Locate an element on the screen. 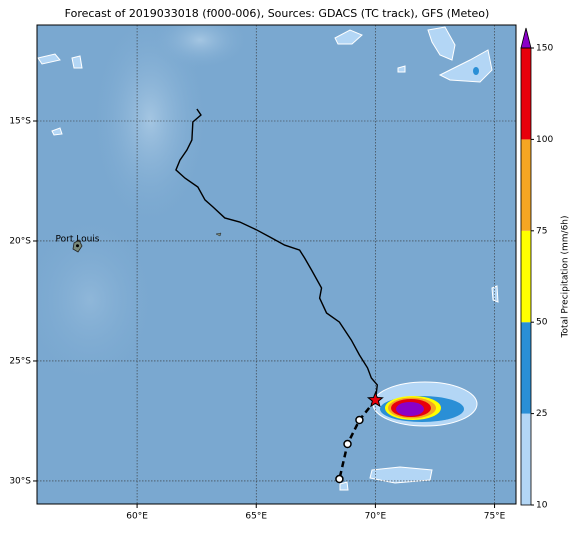 Image resolution: width=580 pixels, height=533 pixels. forecast-track is located at coordinates (357, 439).